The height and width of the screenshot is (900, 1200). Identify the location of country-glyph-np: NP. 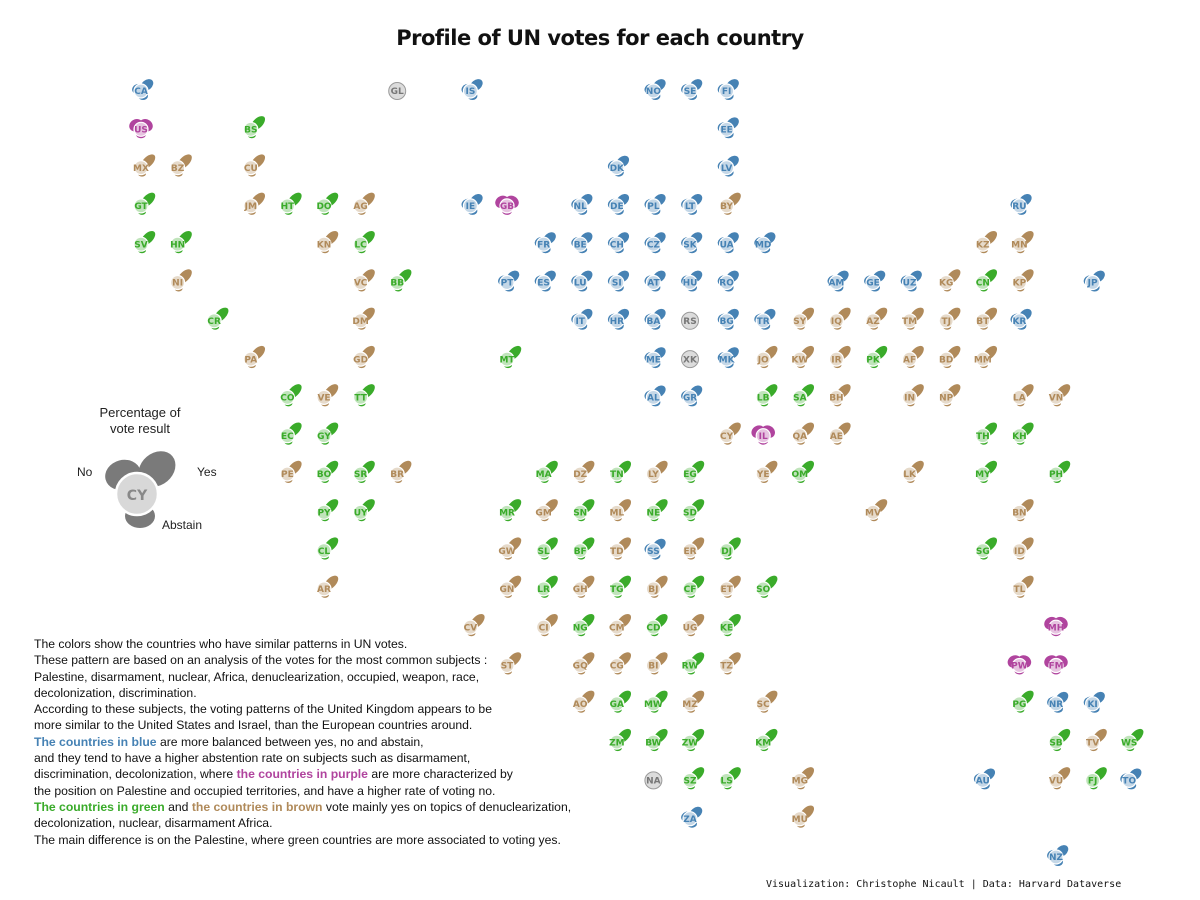
(949, 395).